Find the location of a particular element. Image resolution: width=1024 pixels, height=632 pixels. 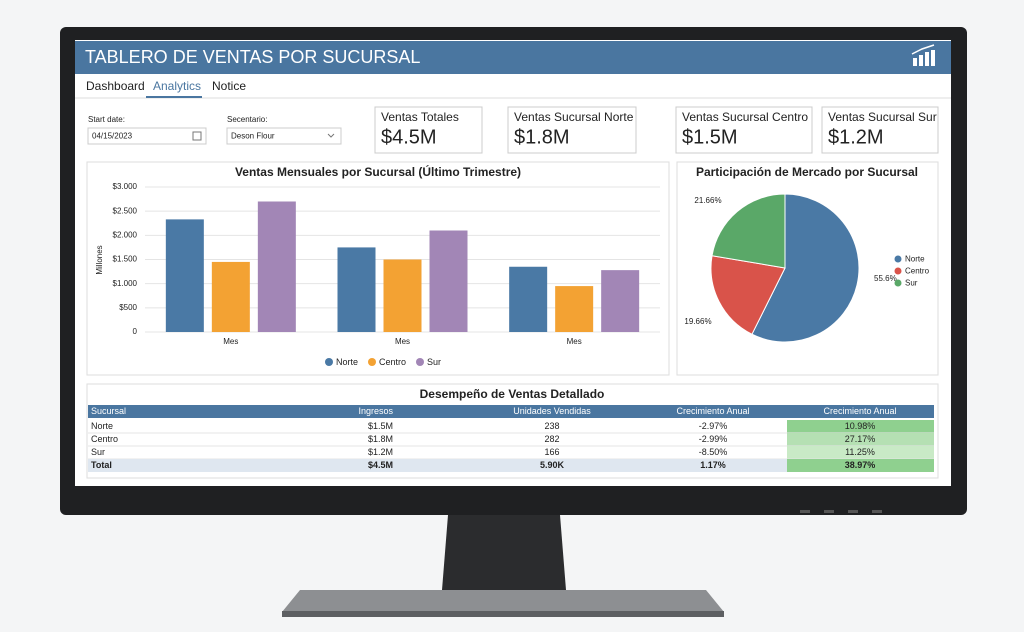

pie-label: 19.66% is located at coordinates (697, 321).